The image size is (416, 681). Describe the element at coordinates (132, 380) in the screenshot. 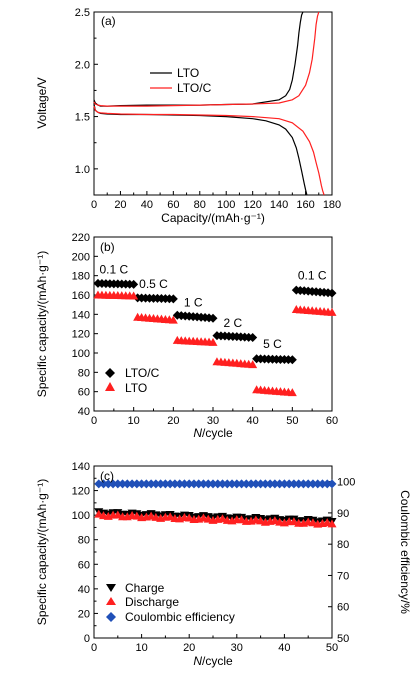

I see `panel-b-legend: LTO/C LTO` at that location.